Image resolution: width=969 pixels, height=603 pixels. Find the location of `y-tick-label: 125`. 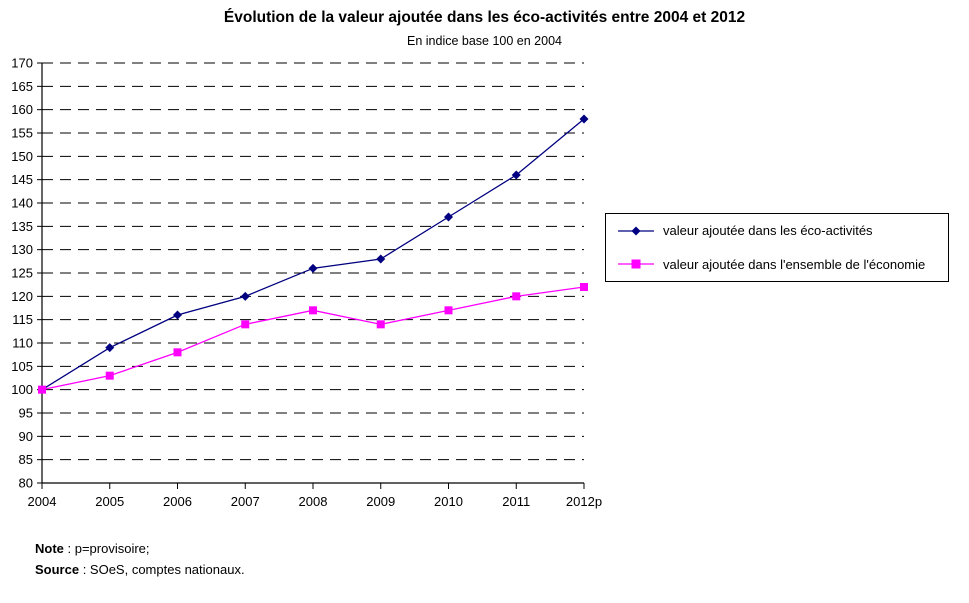

y-tick-label: 125 is located at coordinates (22, 273).